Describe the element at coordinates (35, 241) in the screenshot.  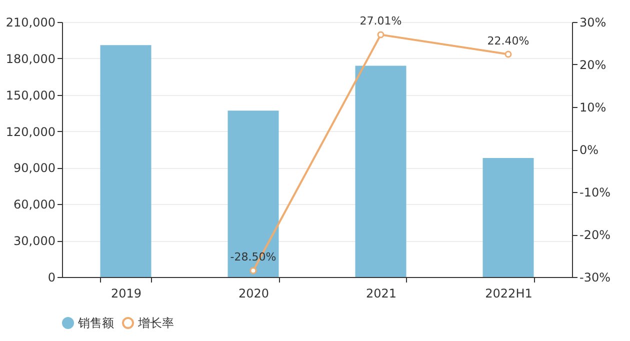
I see `y-tick-label: 30,000` at that location.